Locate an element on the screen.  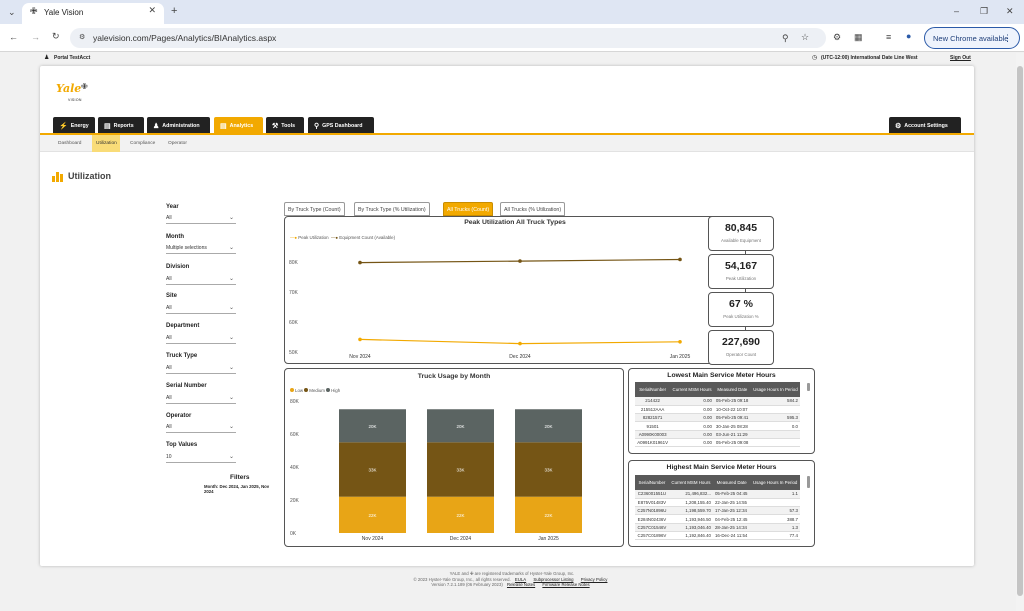
profile-icon: ● is located at coordinates (909, 36).